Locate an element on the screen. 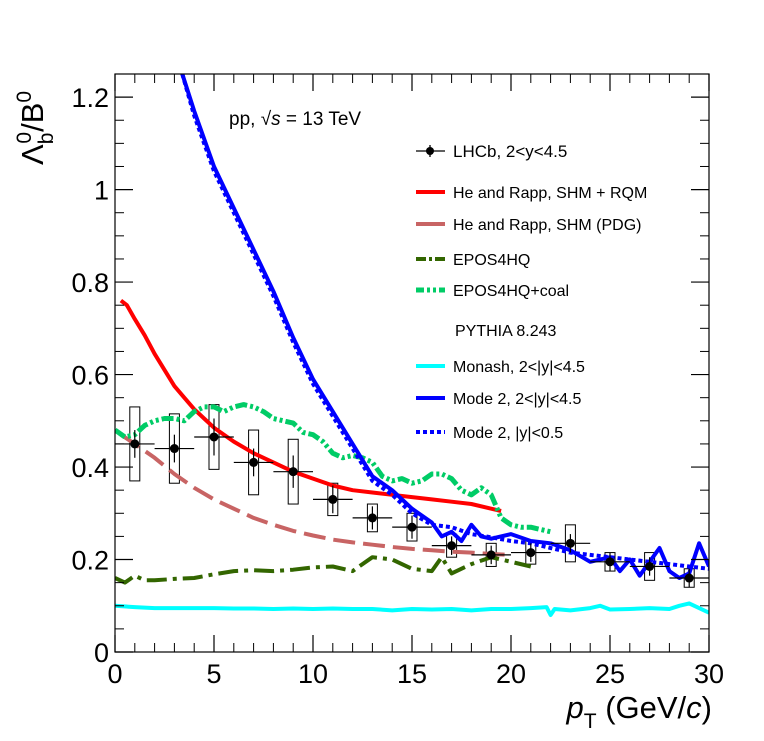 The height and width of the screenshot is (741, 764). series-line-epos_coal is located at coordinates (333, 468).